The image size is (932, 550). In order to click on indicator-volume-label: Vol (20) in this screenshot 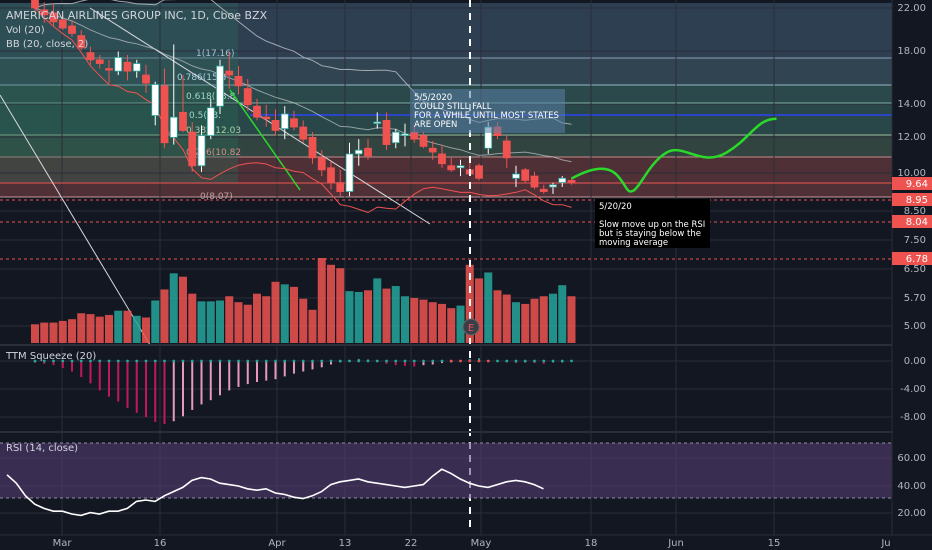, I will do `click(25, 30)`.